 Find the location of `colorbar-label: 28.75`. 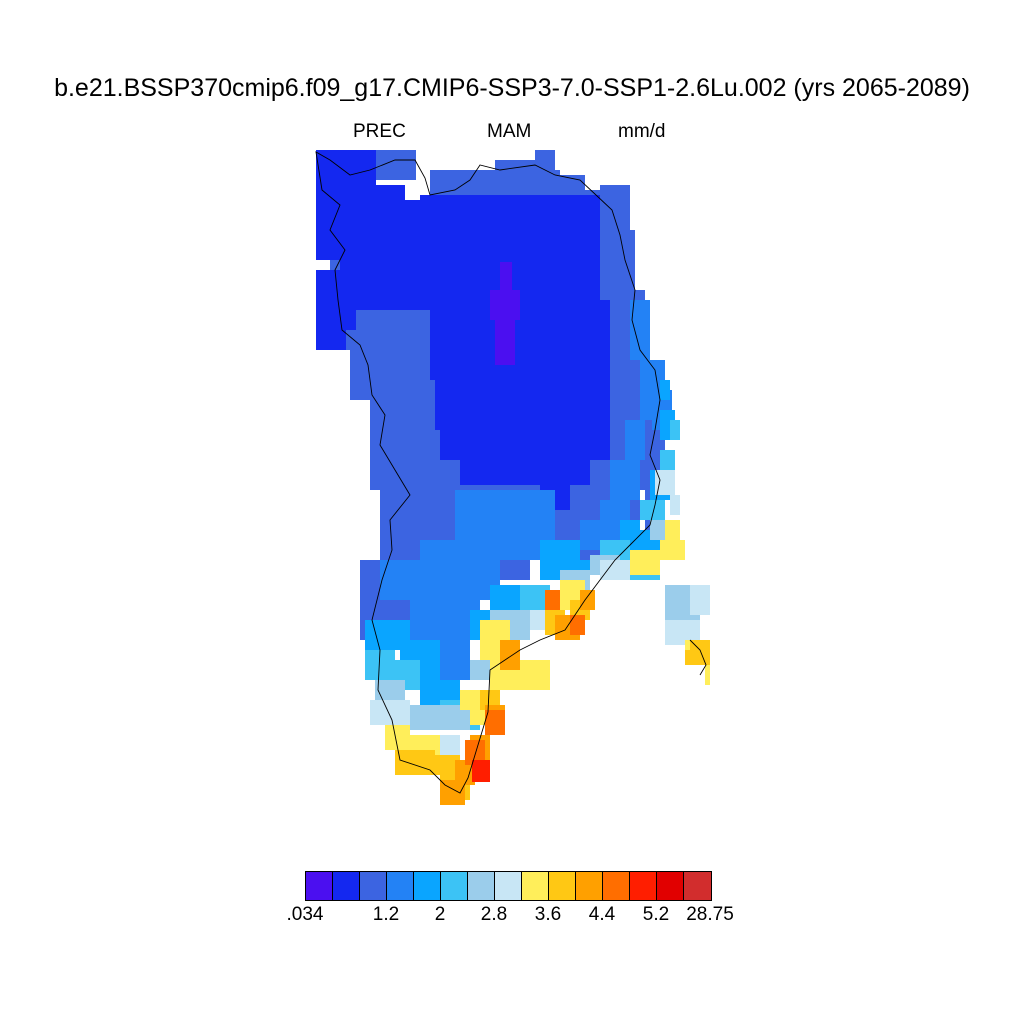

colorbar-label: 28.75 is located at coordinates (710, 914).